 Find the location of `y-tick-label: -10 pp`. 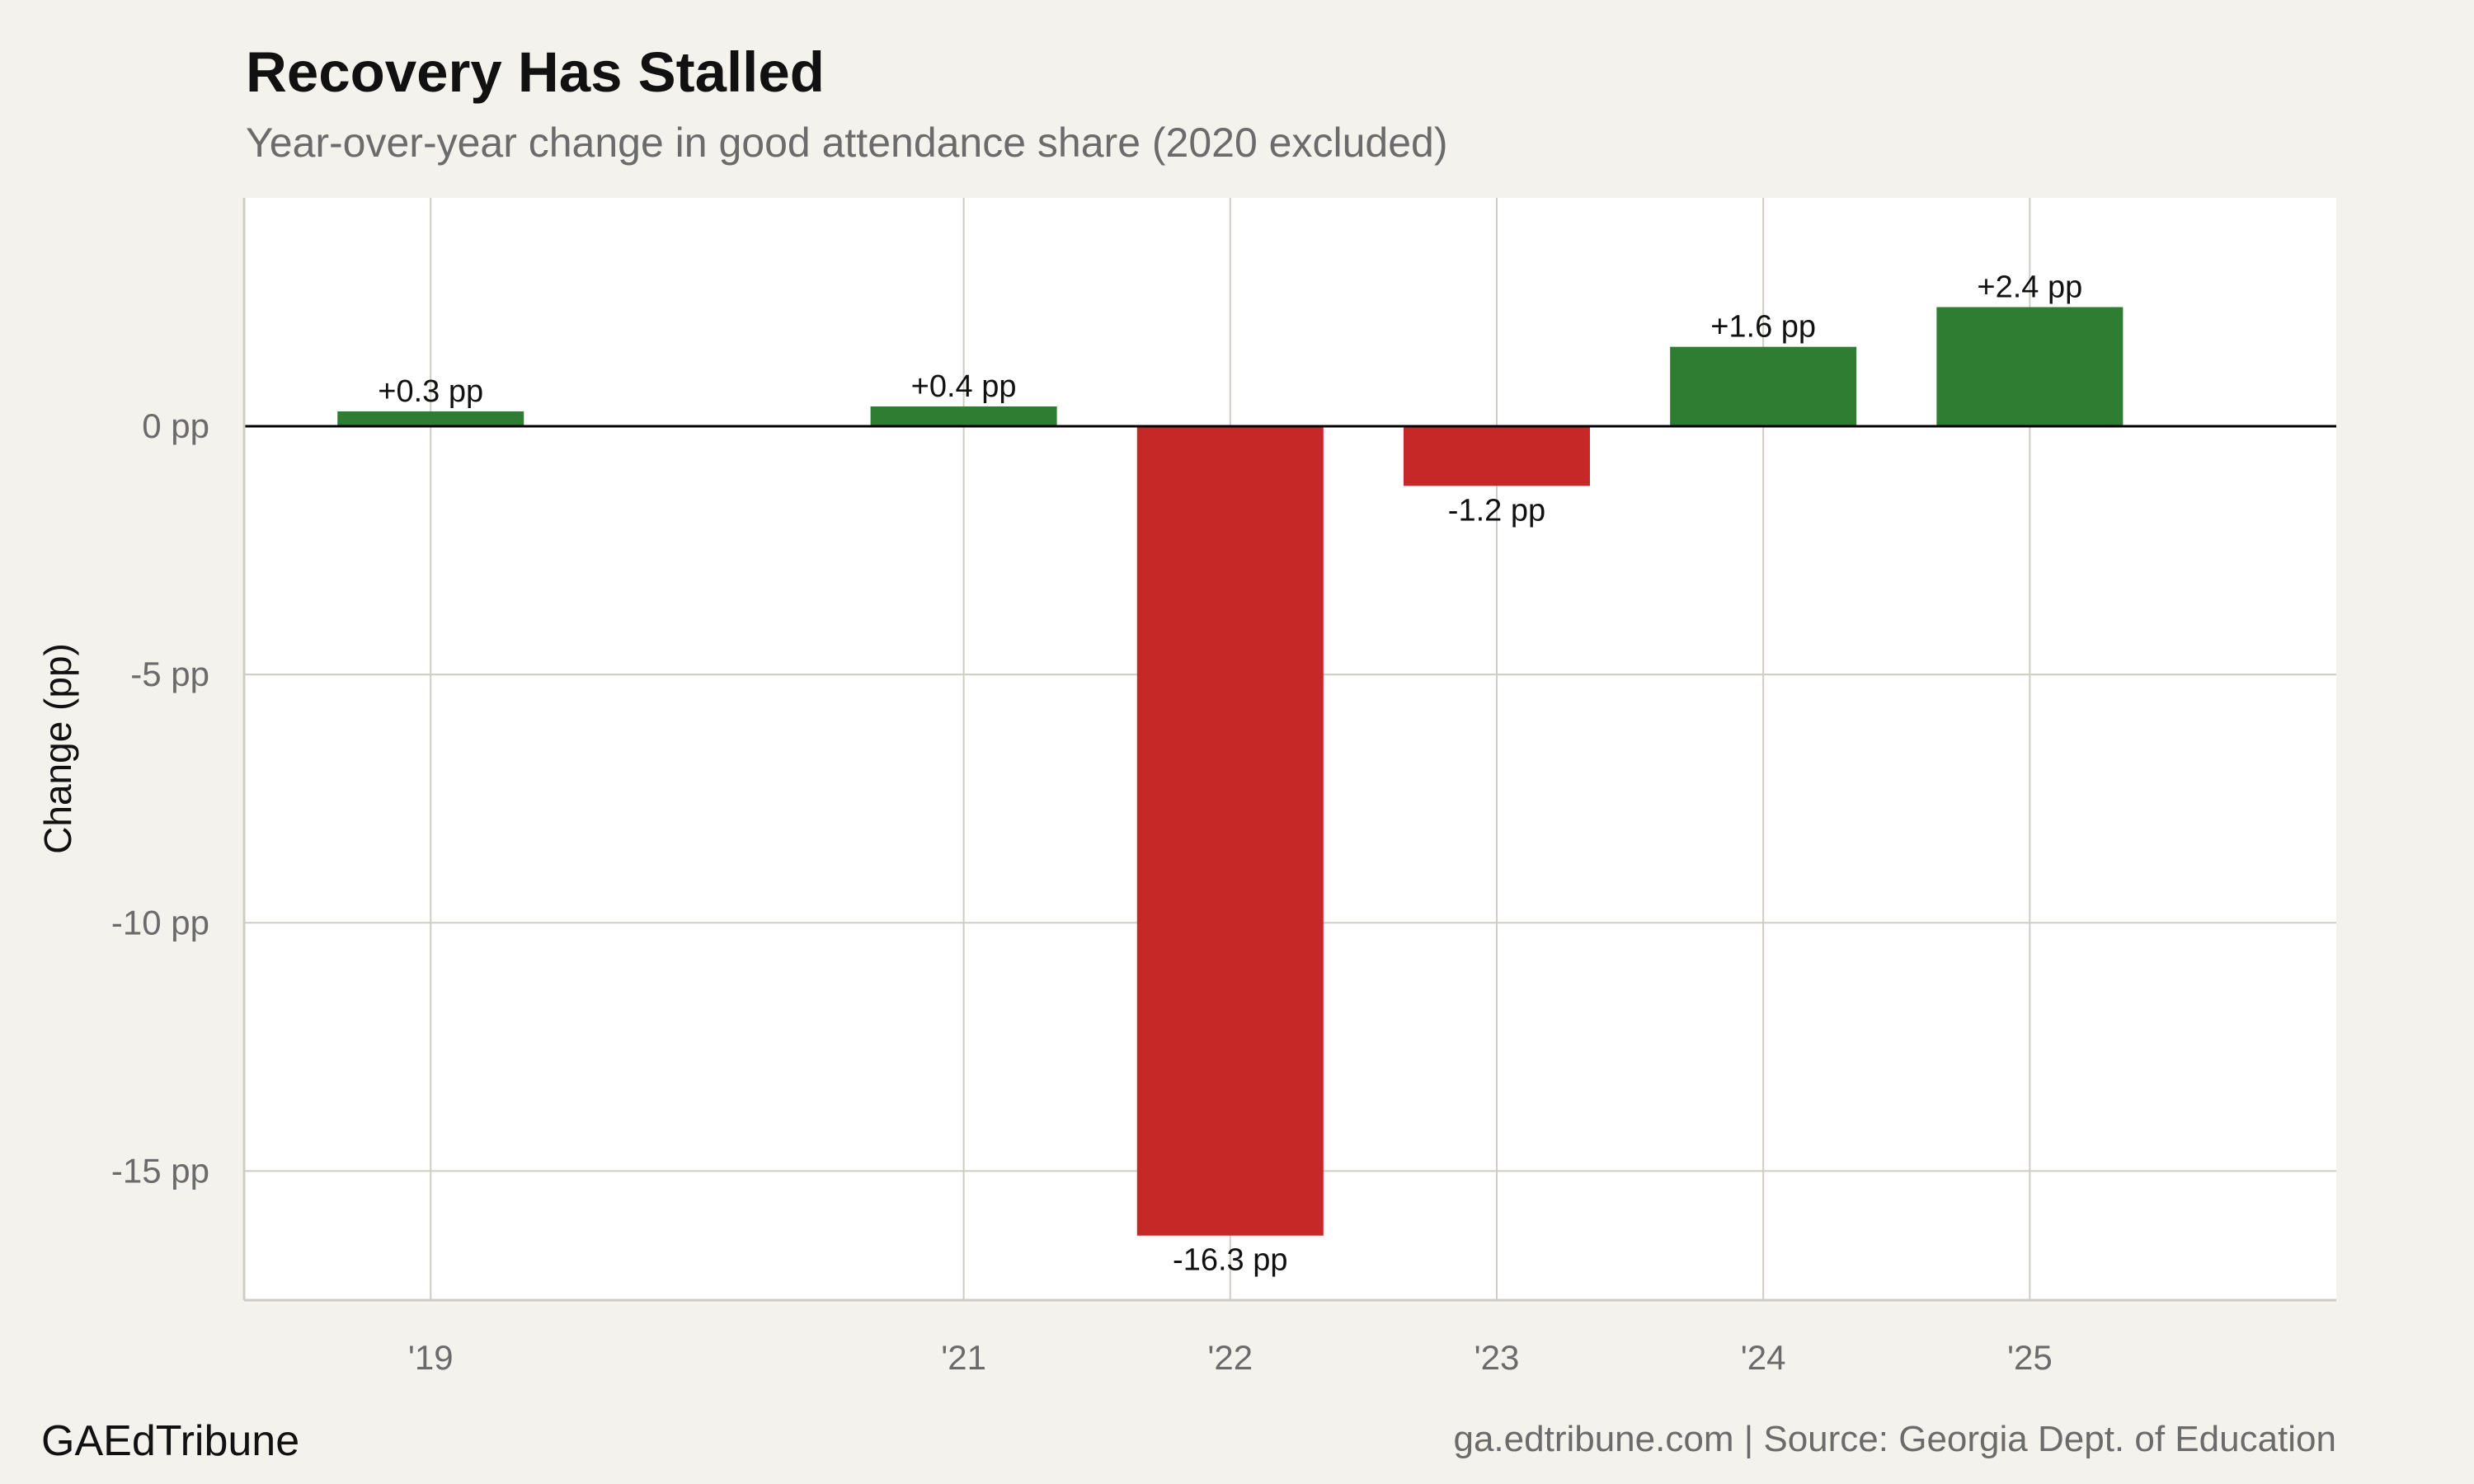

y-tick-label: -10 pp is located at coordinates (160, 922).